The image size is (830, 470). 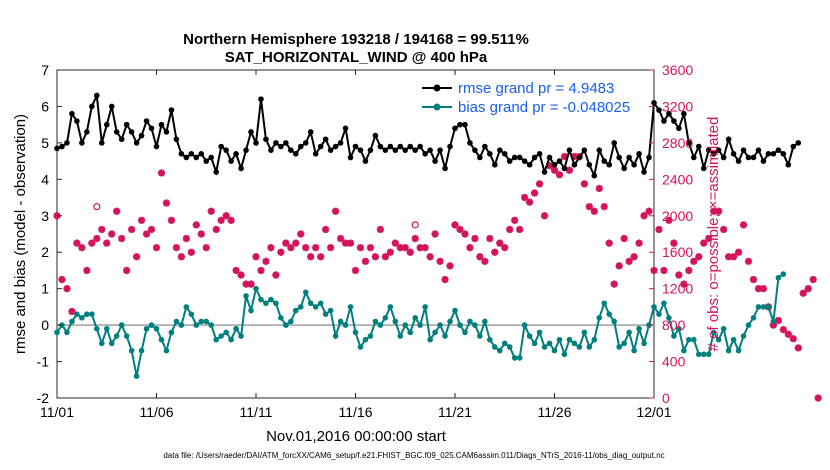 I want to click on y-left-tick-label: -2, so click(x=43, y=398).